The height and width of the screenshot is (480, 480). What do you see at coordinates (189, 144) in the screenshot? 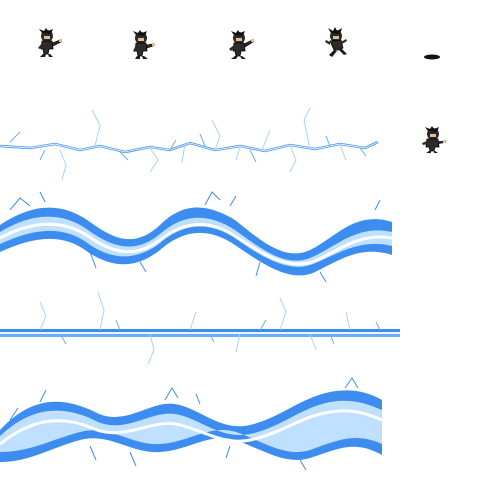
I see `lightning-strip-thin` at bounding box center [189, 144].